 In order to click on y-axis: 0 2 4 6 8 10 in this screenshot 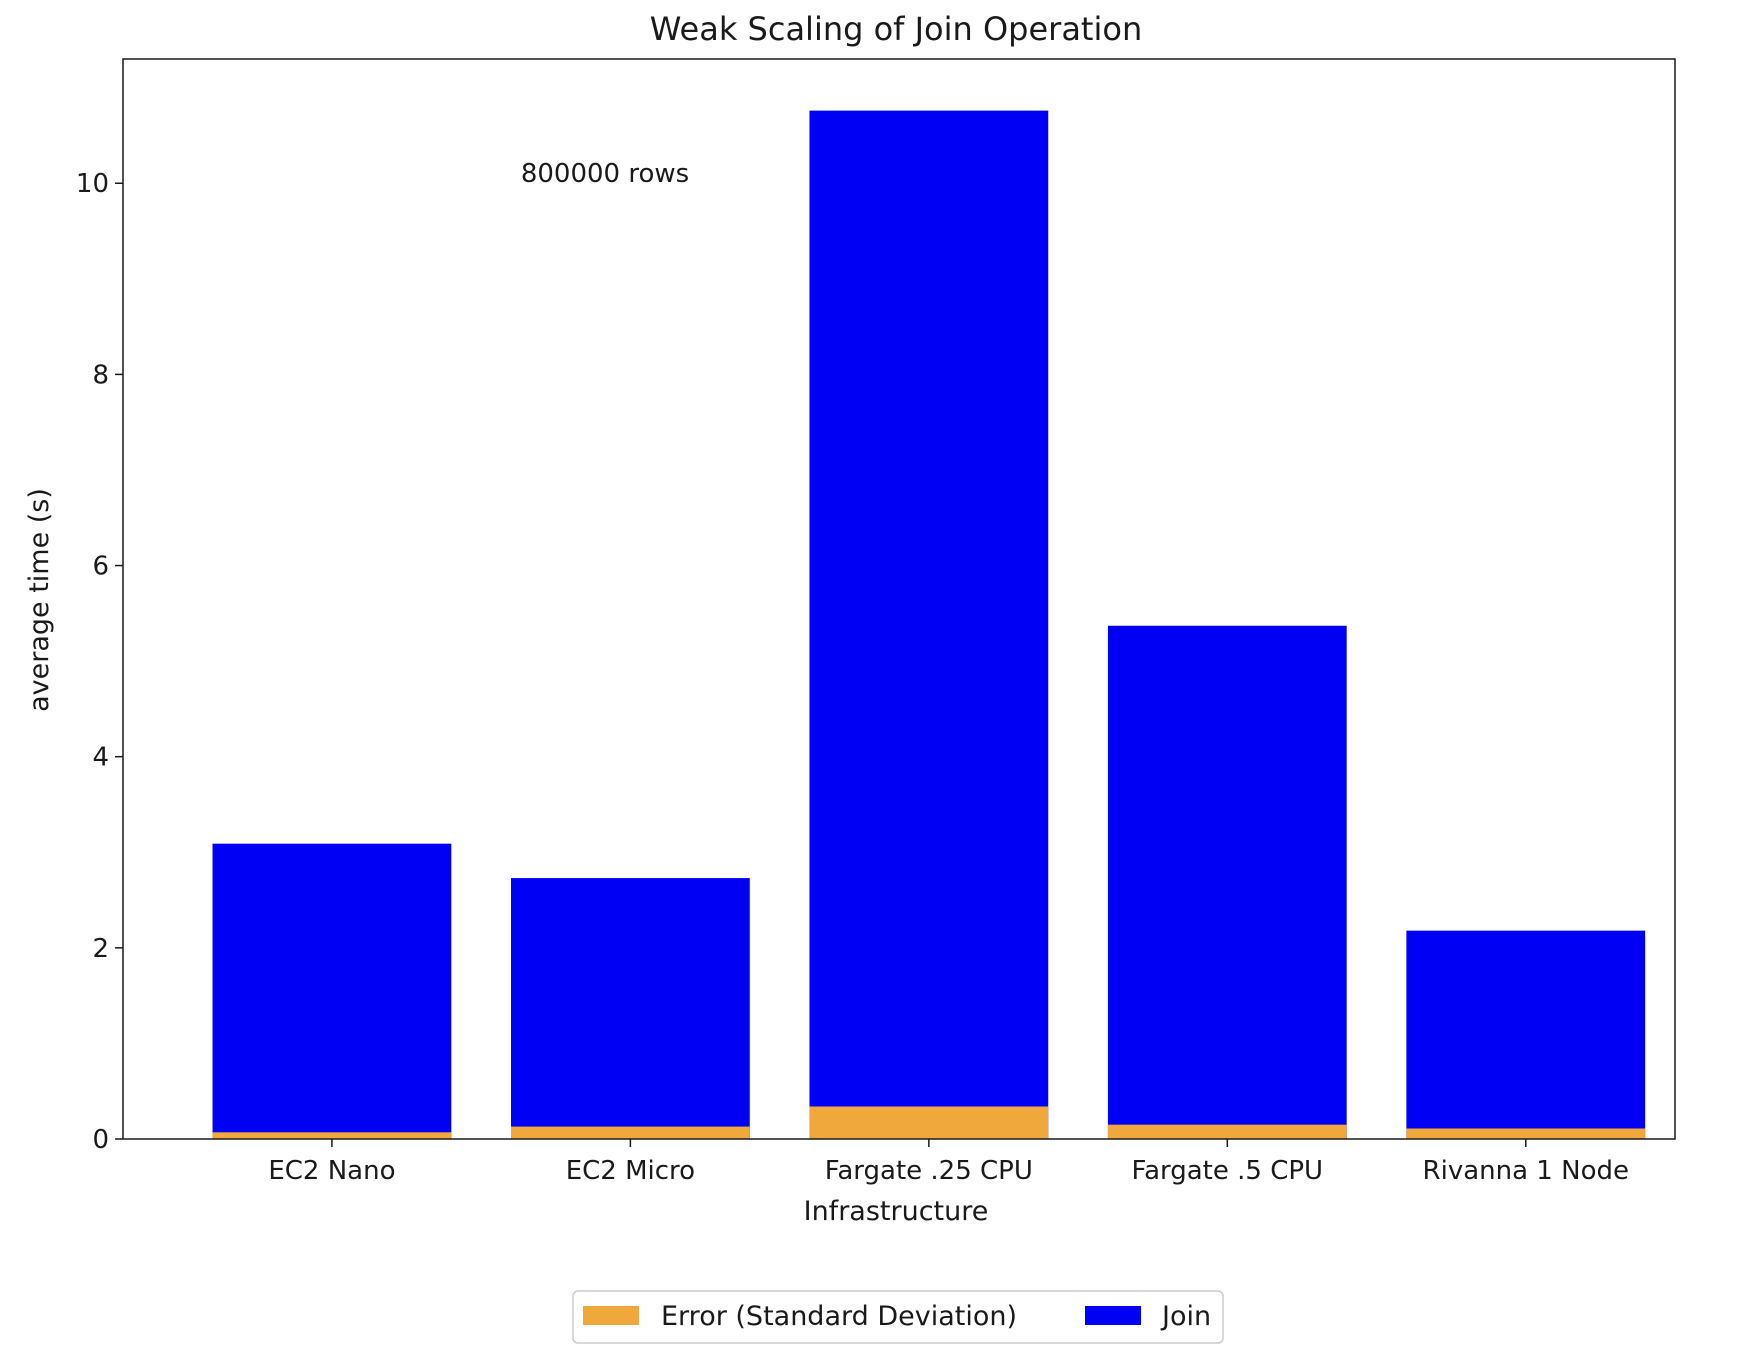, I will do `click(99, 662)`.